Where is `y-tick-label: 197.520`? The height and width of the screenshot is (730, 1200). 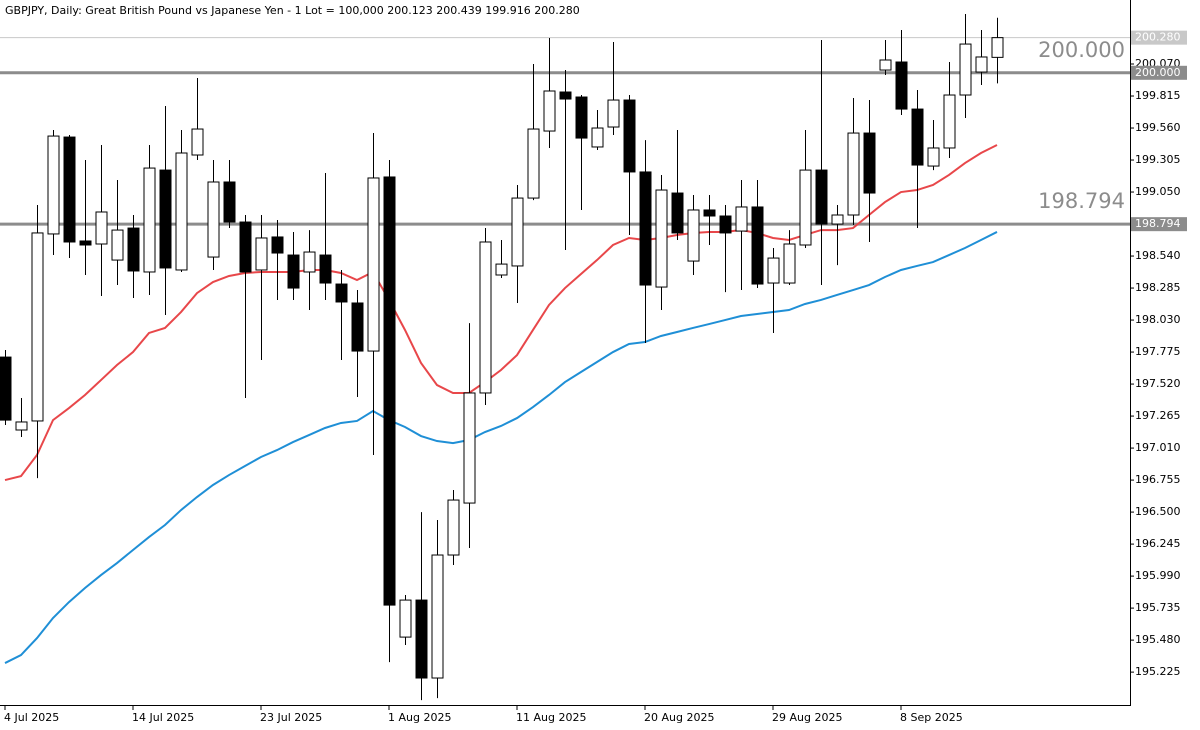
y-tick-label: 197.520 is located at coordinates (1158, 383).